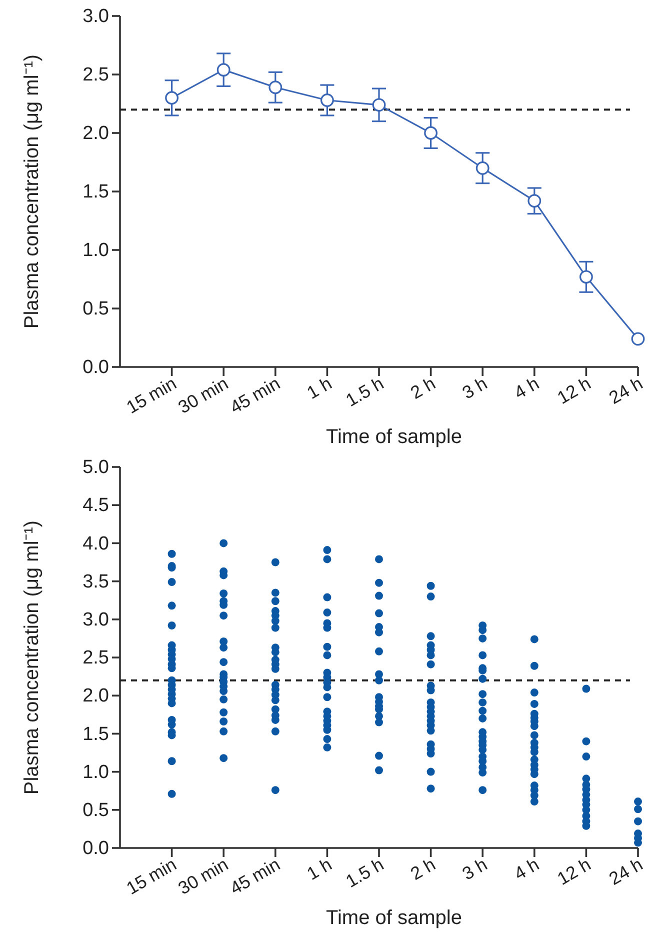 The height and width of the screenshot is (935, 649). I want to click on y-tick-label: 3.5, so click(95, 581).